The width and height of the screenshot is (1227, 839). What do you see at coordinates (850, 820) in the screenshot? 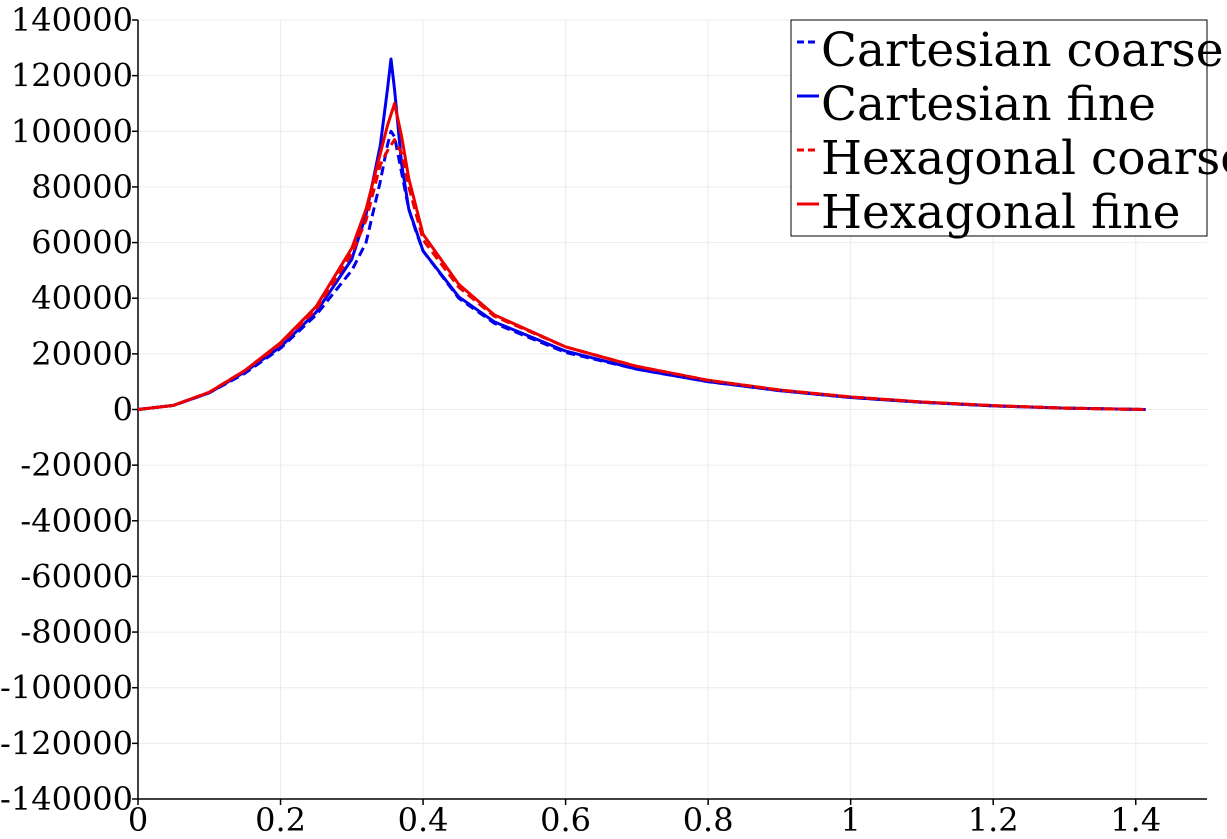
I see `x-tick-label: 1` at bounding box center [850, 820].